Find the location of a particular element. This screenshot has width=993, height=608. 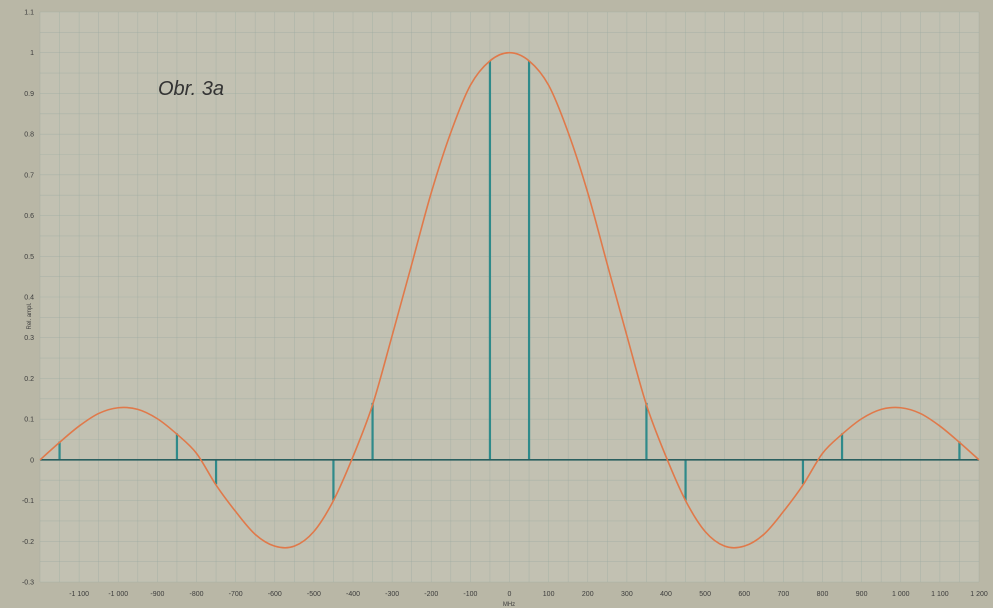

x-tick-label: 500 is located at coordinates (705, 594).